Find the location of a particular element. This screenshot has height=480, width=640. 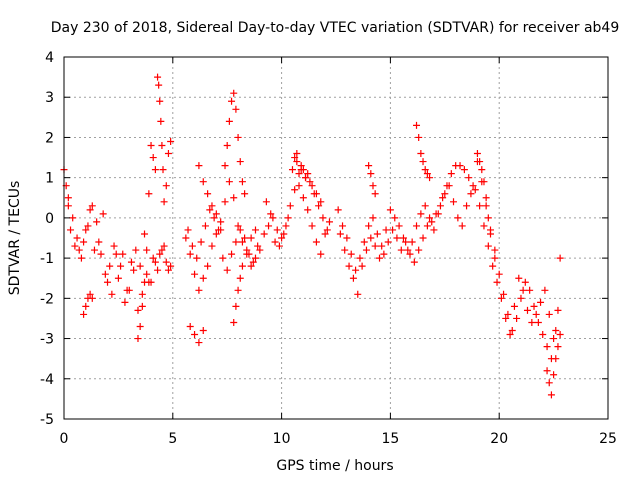

y-tick-label: -4 is located at coordinates (47, 380).